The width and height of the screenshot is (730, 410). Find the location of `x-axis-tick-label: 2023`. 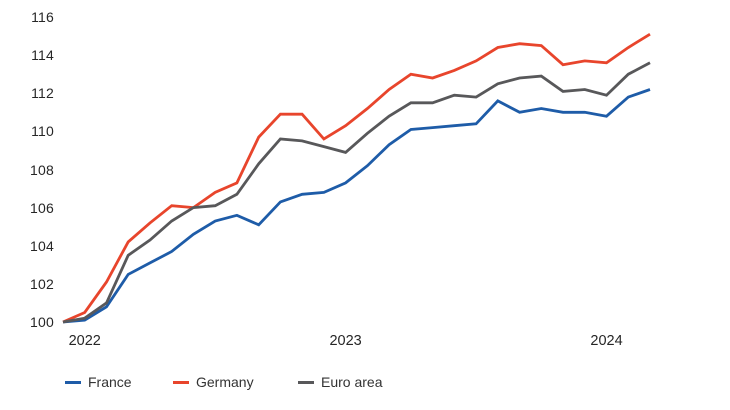

x-axis-tick-label: 2023 is located at coordinates (345, 341).